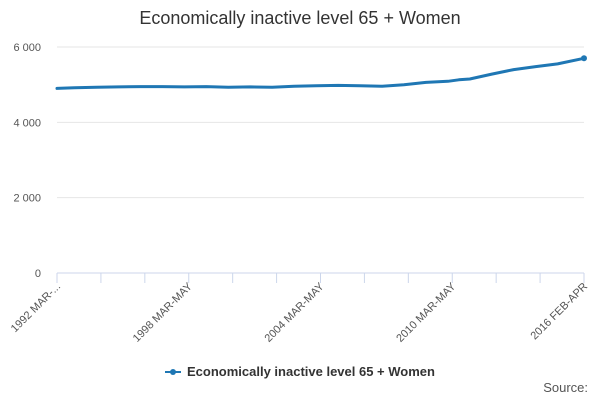 This screenshot has width=600, height=400. What do you see at coordinates (559, 312) in the screenshot?
I see `x-tick-label: 2016 FEB-APR` at bounding box center [559, 312].